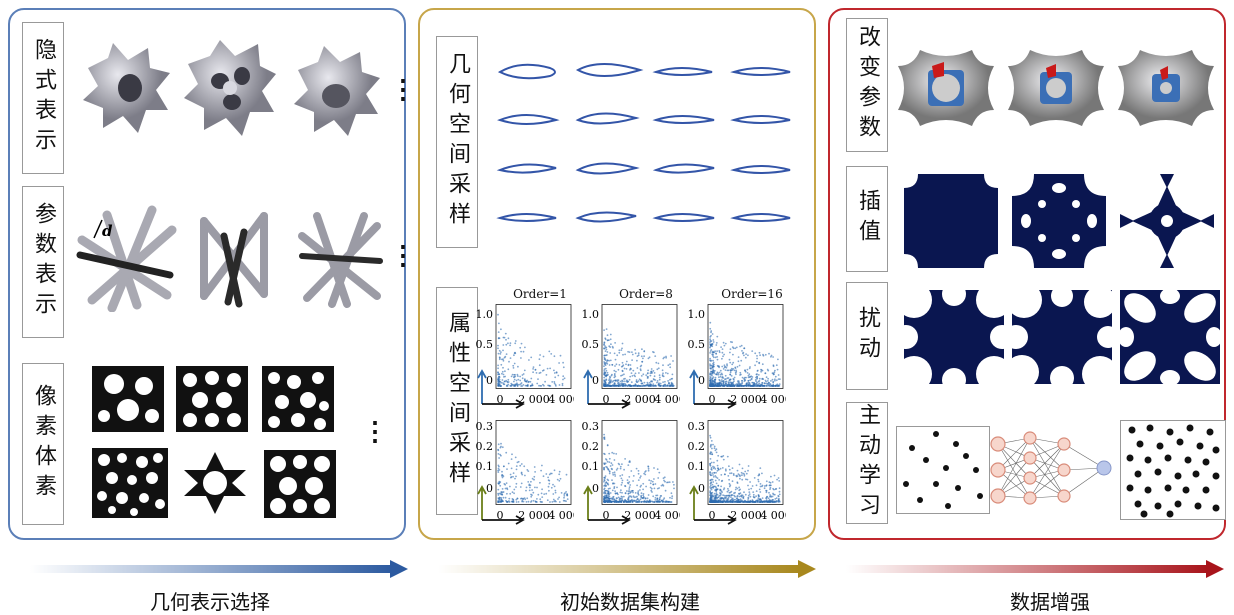  I want to click on x-tick-label: 0, so click(606, 515).